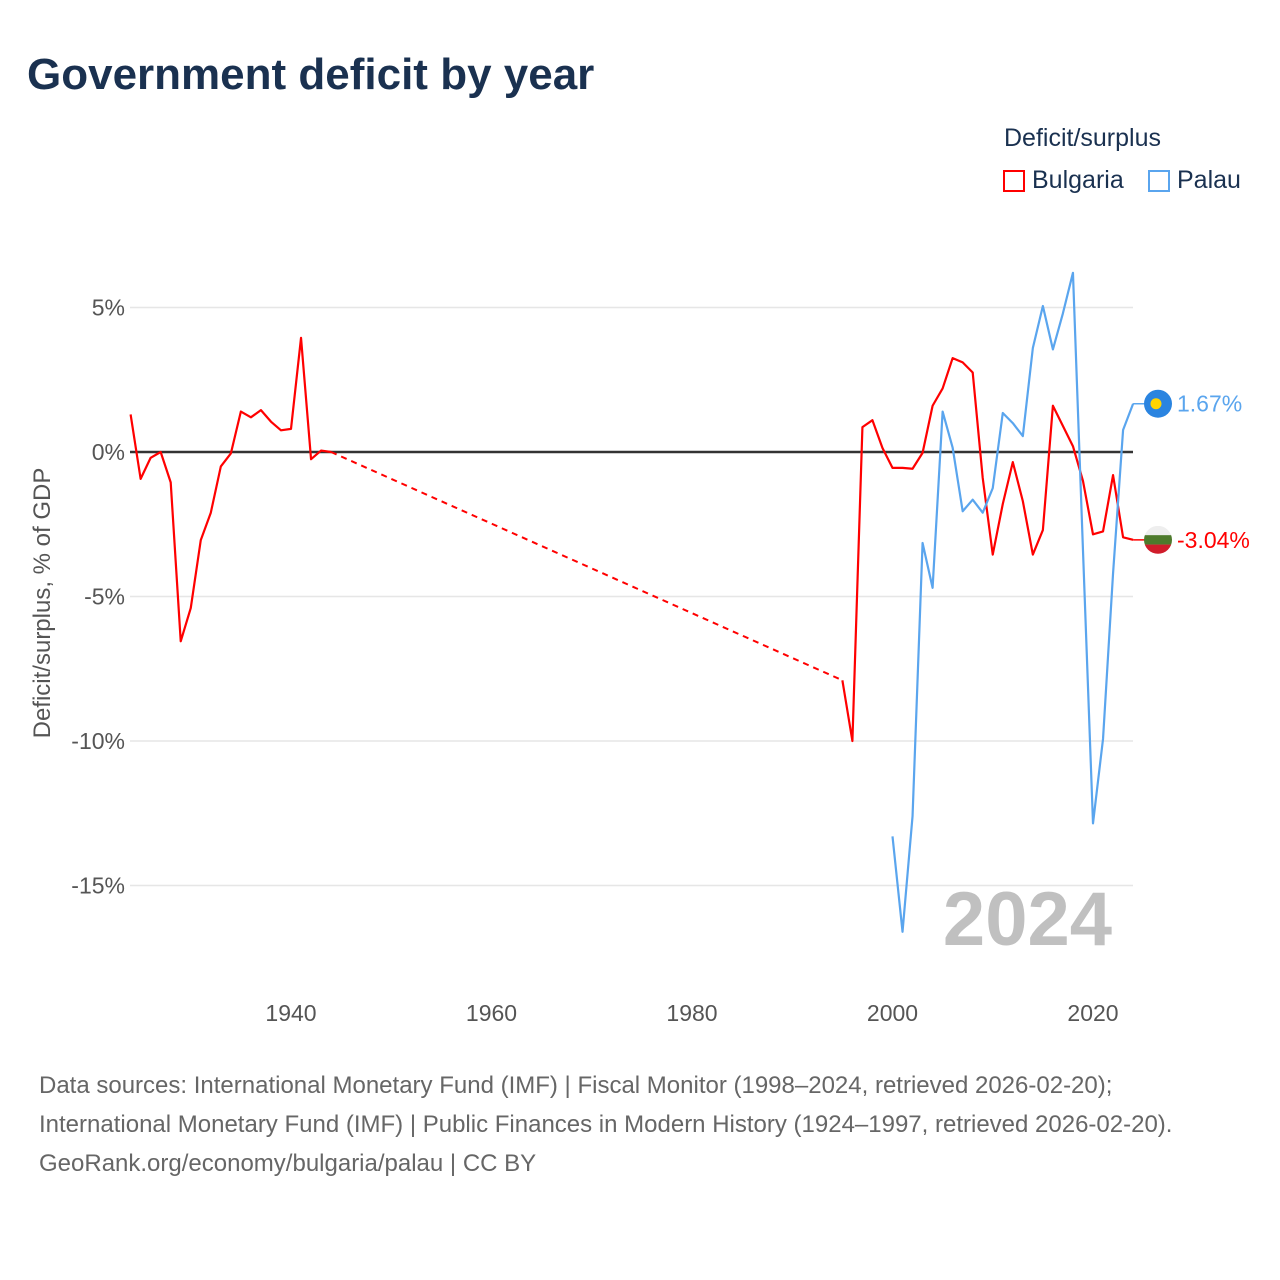  I want to click on bulgaria-flag-icon, so click(1158, 539).